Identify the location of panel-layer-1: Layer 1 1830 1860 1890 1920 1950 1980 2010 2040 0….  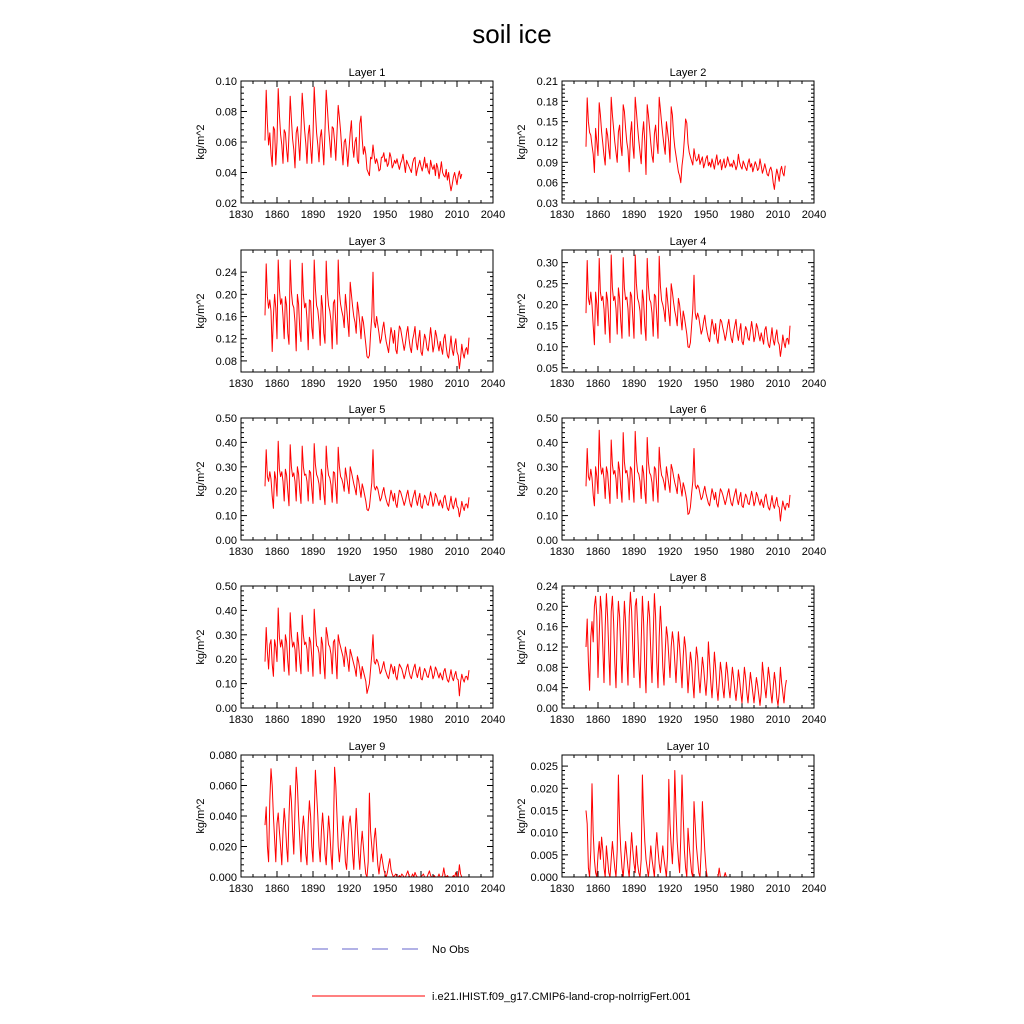
(350, 144).